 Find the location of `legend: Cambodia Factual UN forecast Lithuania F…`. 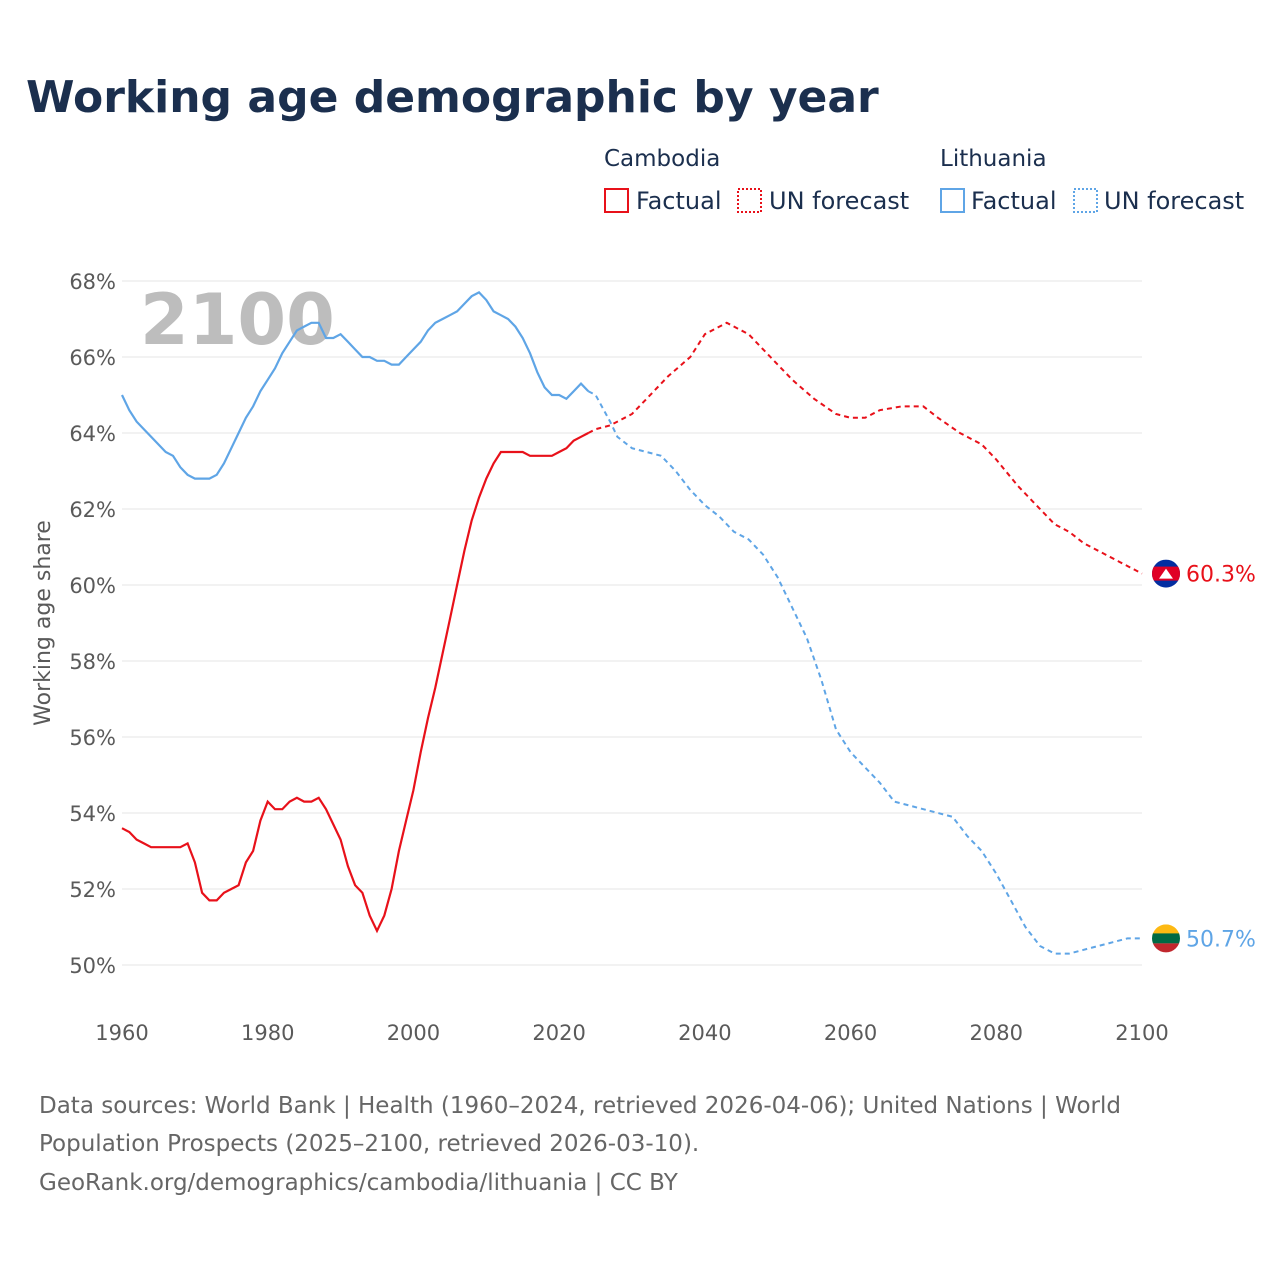

legend: Cambodia Factual UN forecast Lithuania F… is located at coordinates (924, 180).